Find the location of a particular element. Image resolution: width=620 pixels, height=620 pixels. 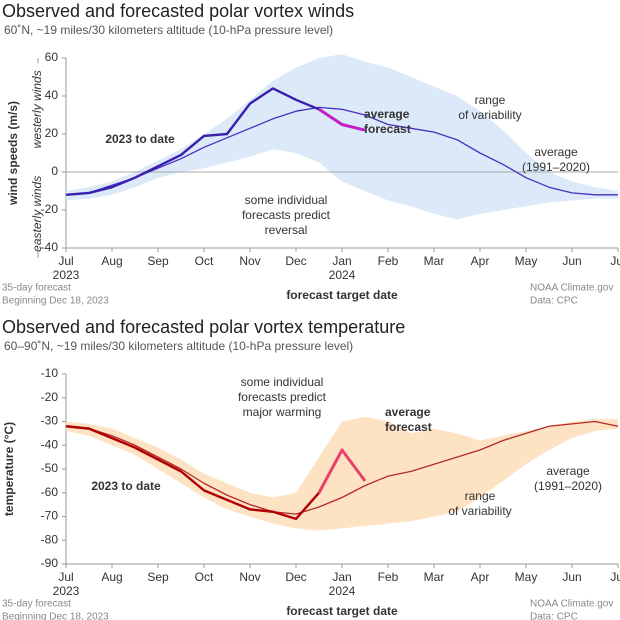

y-tick-label: -50 is located at coordinates (50, 468).